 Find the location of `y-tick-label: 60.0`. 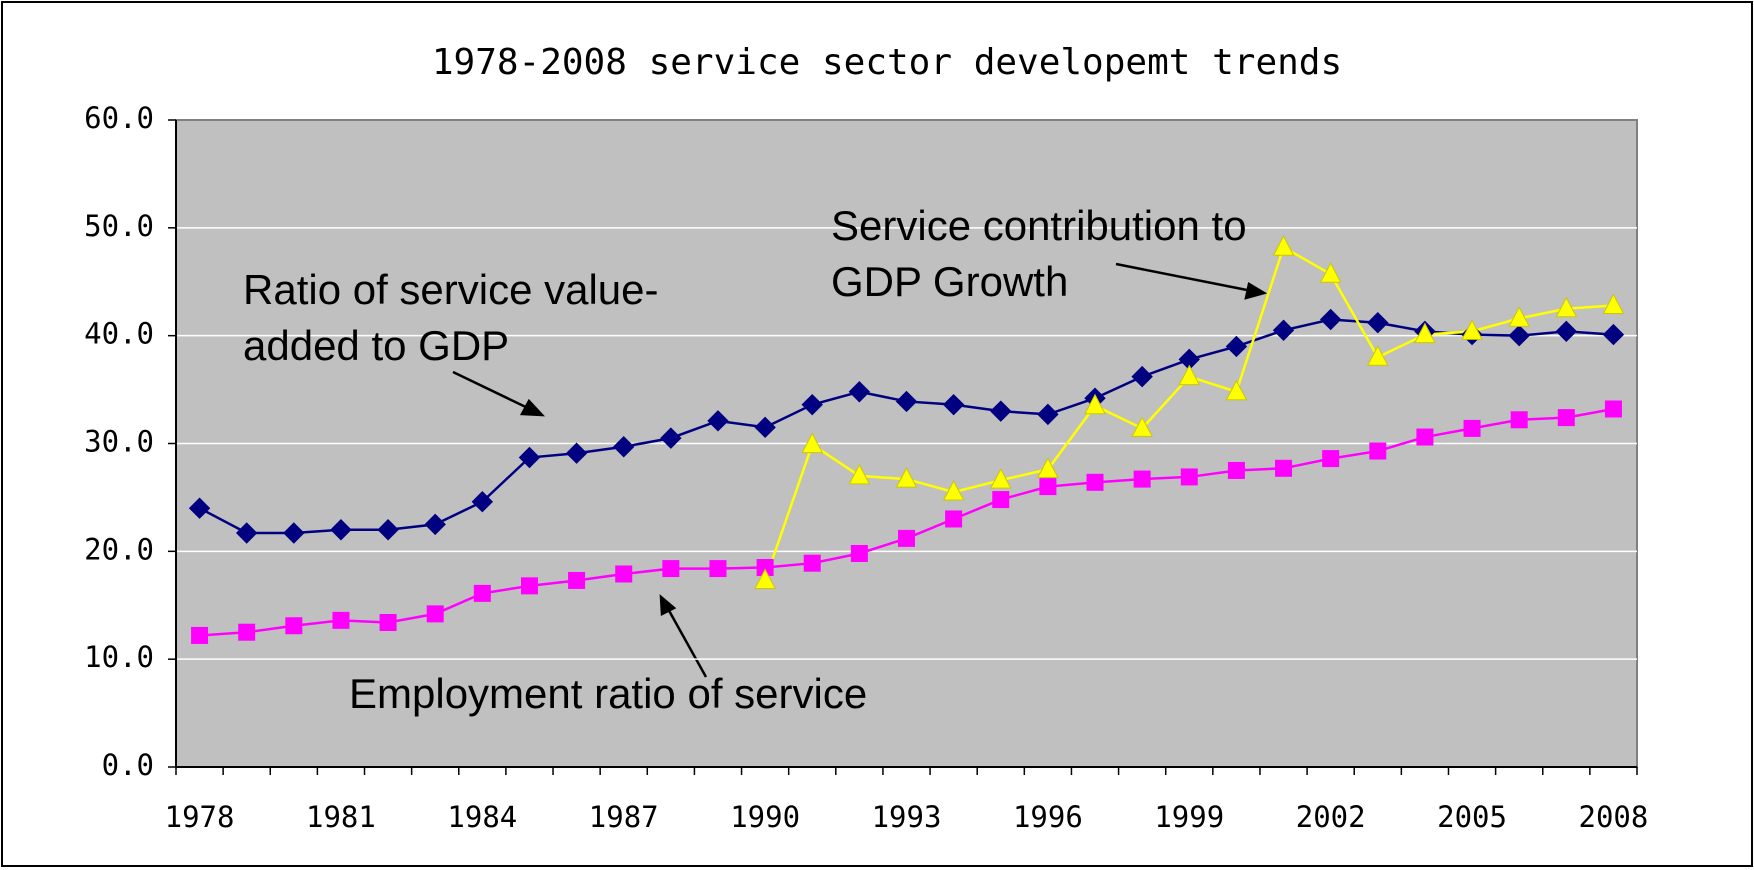

y-tick-label: 60.0 is located at coordinates (119, 118).